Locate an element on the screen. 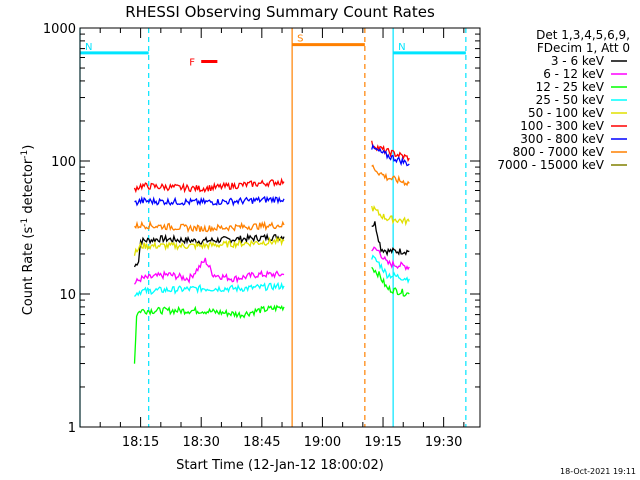 The image size is (640, 480). x-axis-label: Start Time (12-Jan-12 18:00:02) is located at coordinates (280, 465).